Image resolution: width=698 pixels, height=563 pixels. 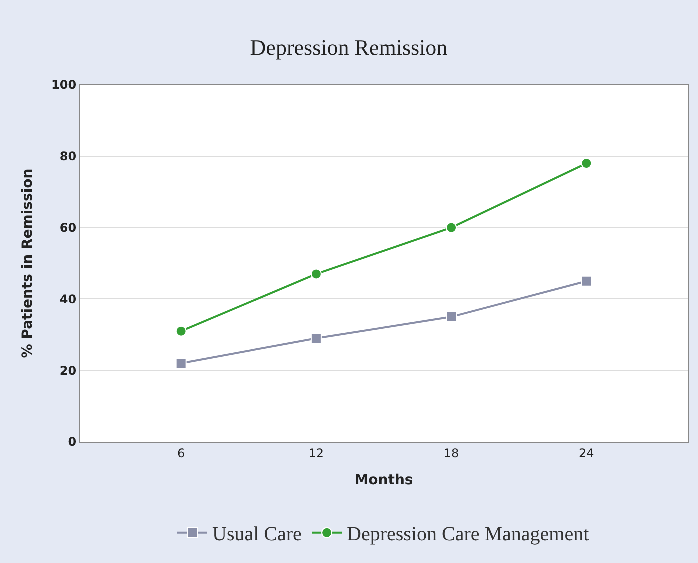 I want to click on y-tick-label: 20, so click(x=68, y=371).